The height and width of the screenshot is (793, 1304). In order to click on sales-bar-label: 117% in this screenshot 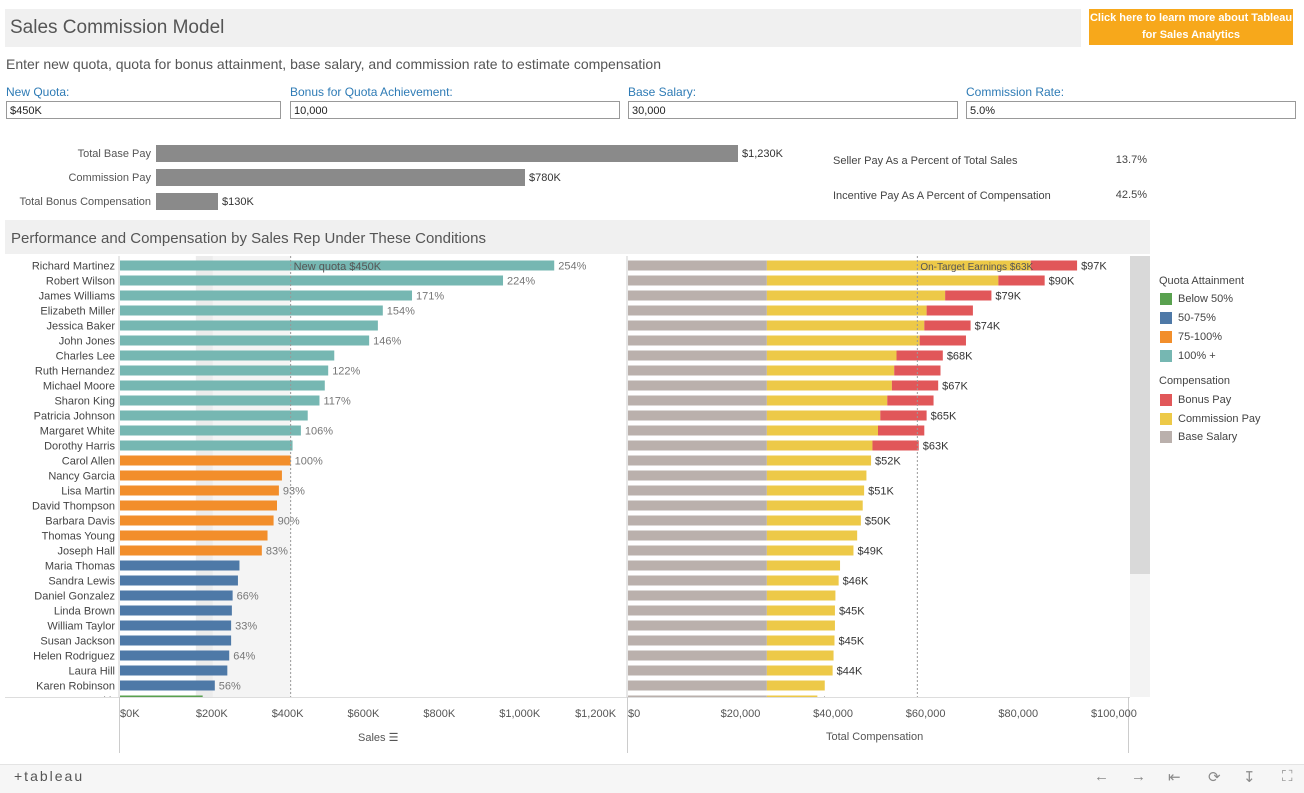, I will do `click(337, 402)`.